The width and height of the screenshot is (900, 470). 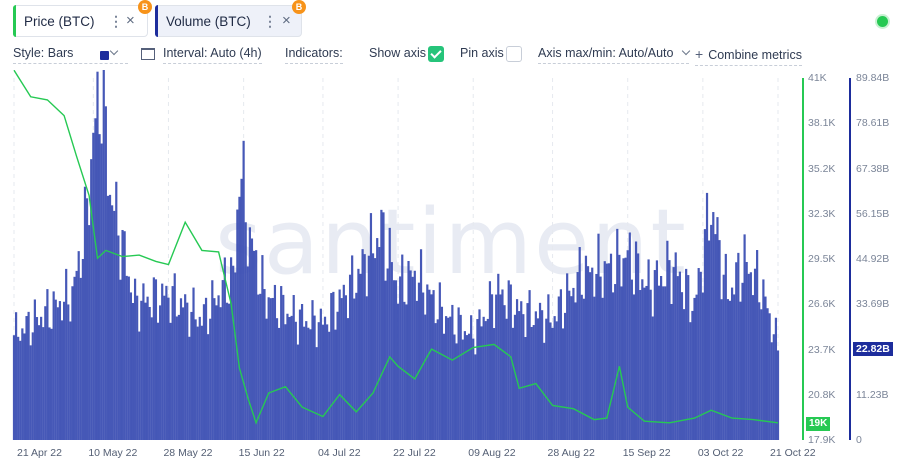 I want to click on show-axis-toggle: Show axis, so click(x=397, y=54).